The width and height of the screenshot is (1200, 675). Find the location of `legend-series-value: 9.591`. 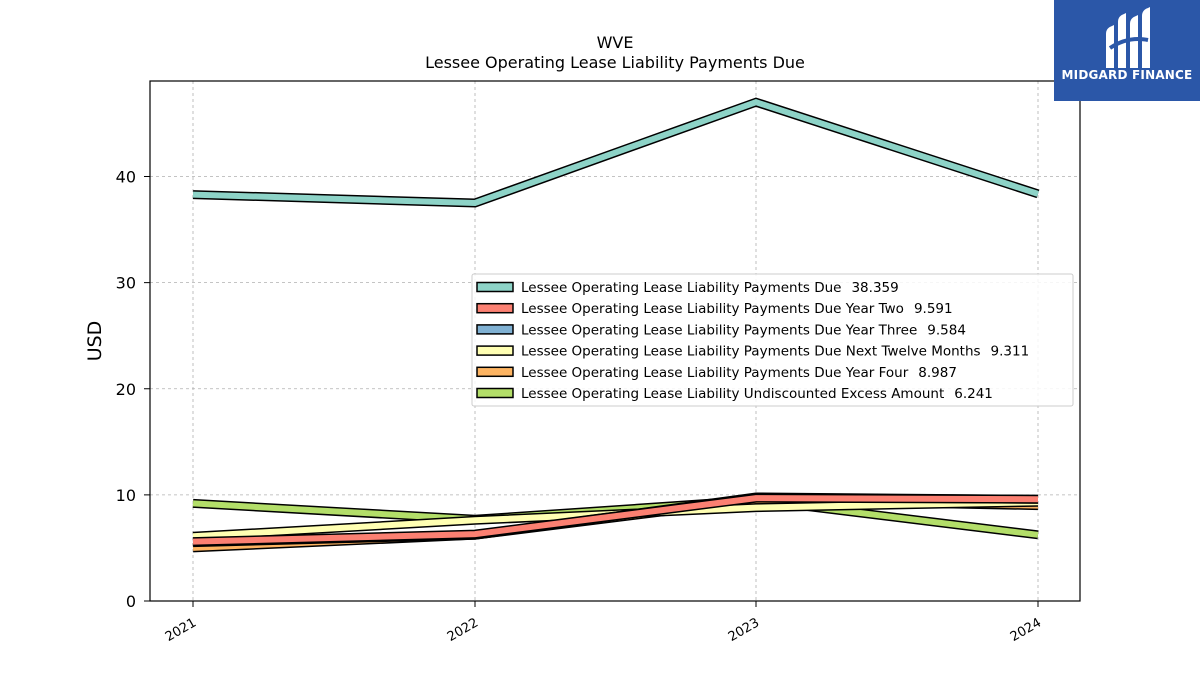

legend-series-value: 9.591 is located at coordinates (933, 309).